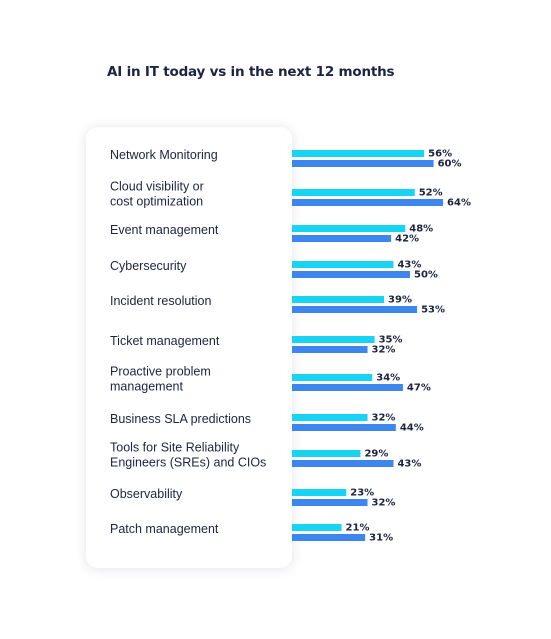 The image size is (551, 639). Describe the element at coordinates (157, 194) in the screenshot. I see `category-label: Cloud visibility or cost optimization` at that location.